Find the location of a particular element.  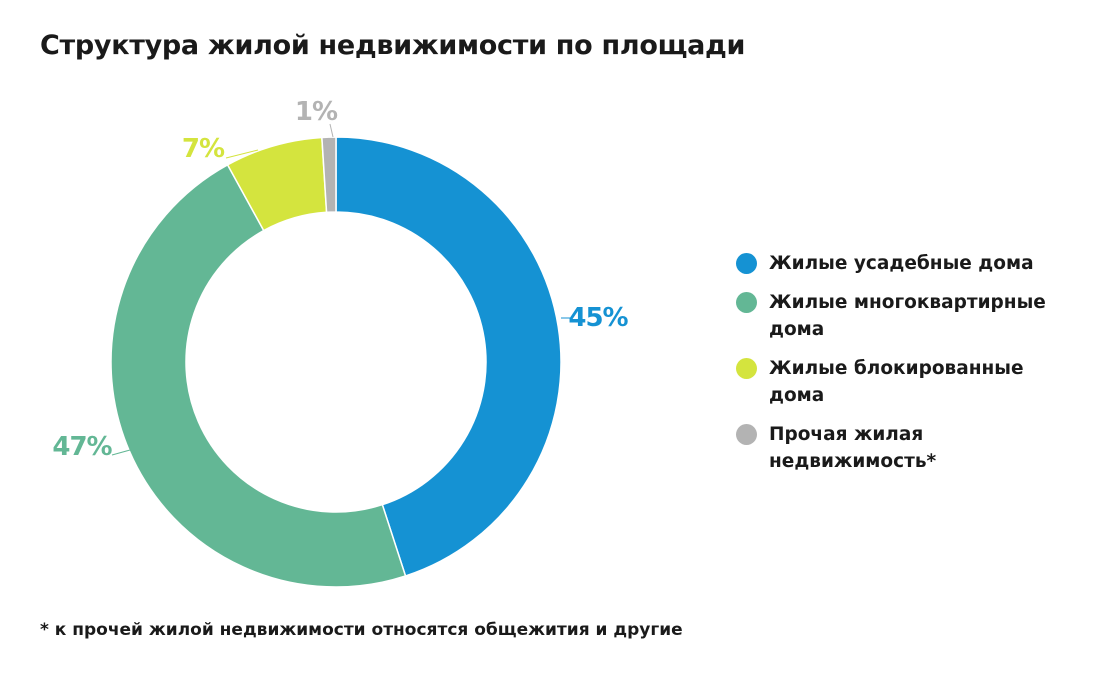

legend-item: Прочая жилая недвижимость* is located at coordinates (906, 448).